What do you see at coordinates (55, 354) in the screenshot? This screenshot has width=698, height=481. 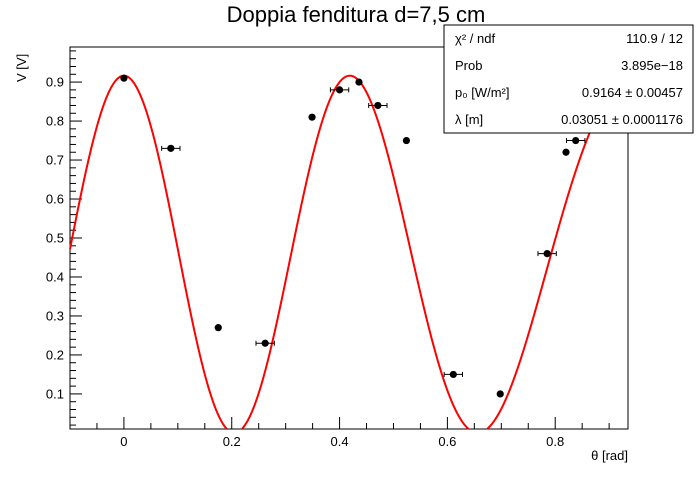 I see `y-tick-label: 0.2` at bounding box center [55, 354].